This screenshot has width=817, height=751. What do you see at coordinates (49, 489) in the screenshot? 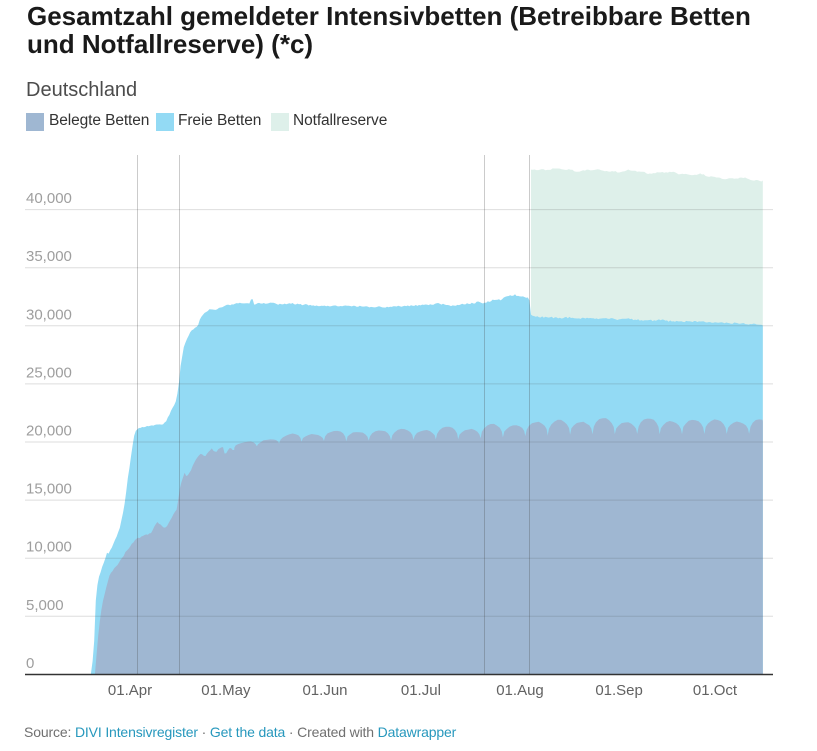
I see `svg-text: 15,000` at bounding box center [49, 489].